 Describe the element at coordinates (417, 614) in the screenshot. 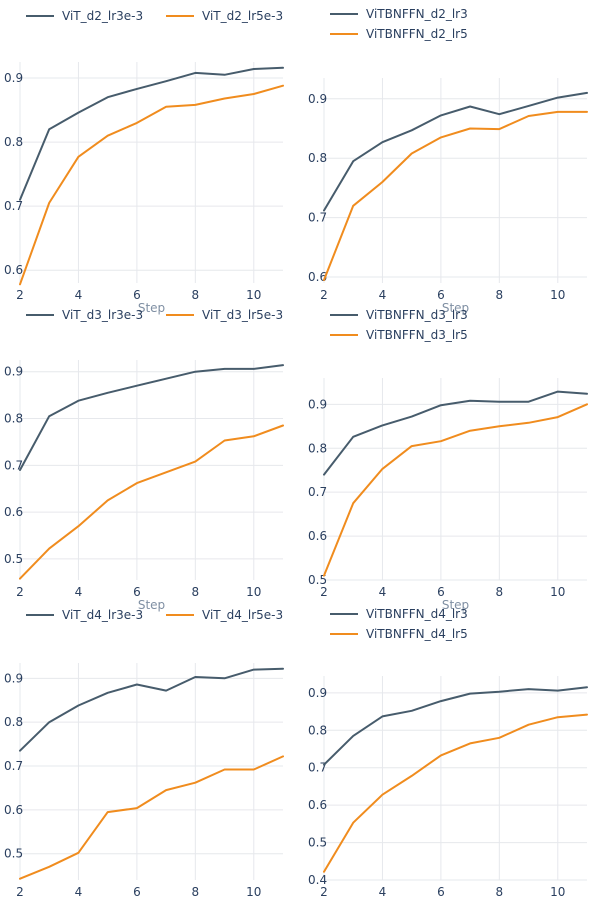

I see `legend-label-1: ViTBNFFN_d4_lr3` at that location.